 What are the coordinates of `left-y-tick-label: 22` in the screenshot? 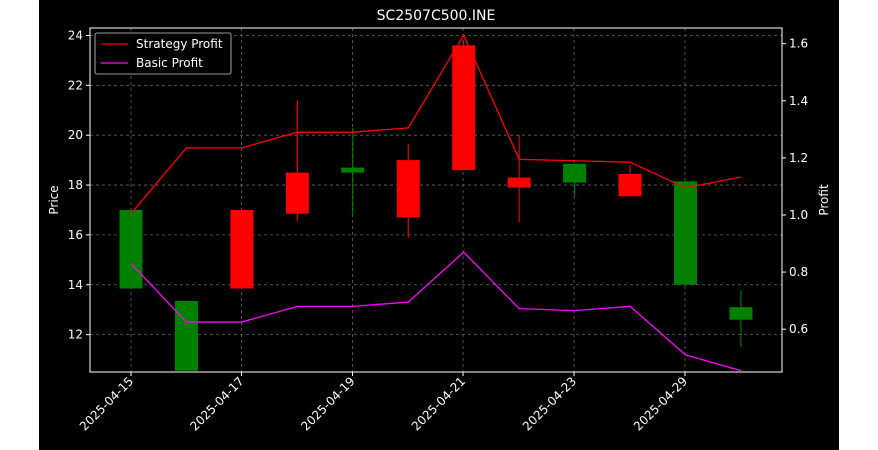 It's located at (75, 85).